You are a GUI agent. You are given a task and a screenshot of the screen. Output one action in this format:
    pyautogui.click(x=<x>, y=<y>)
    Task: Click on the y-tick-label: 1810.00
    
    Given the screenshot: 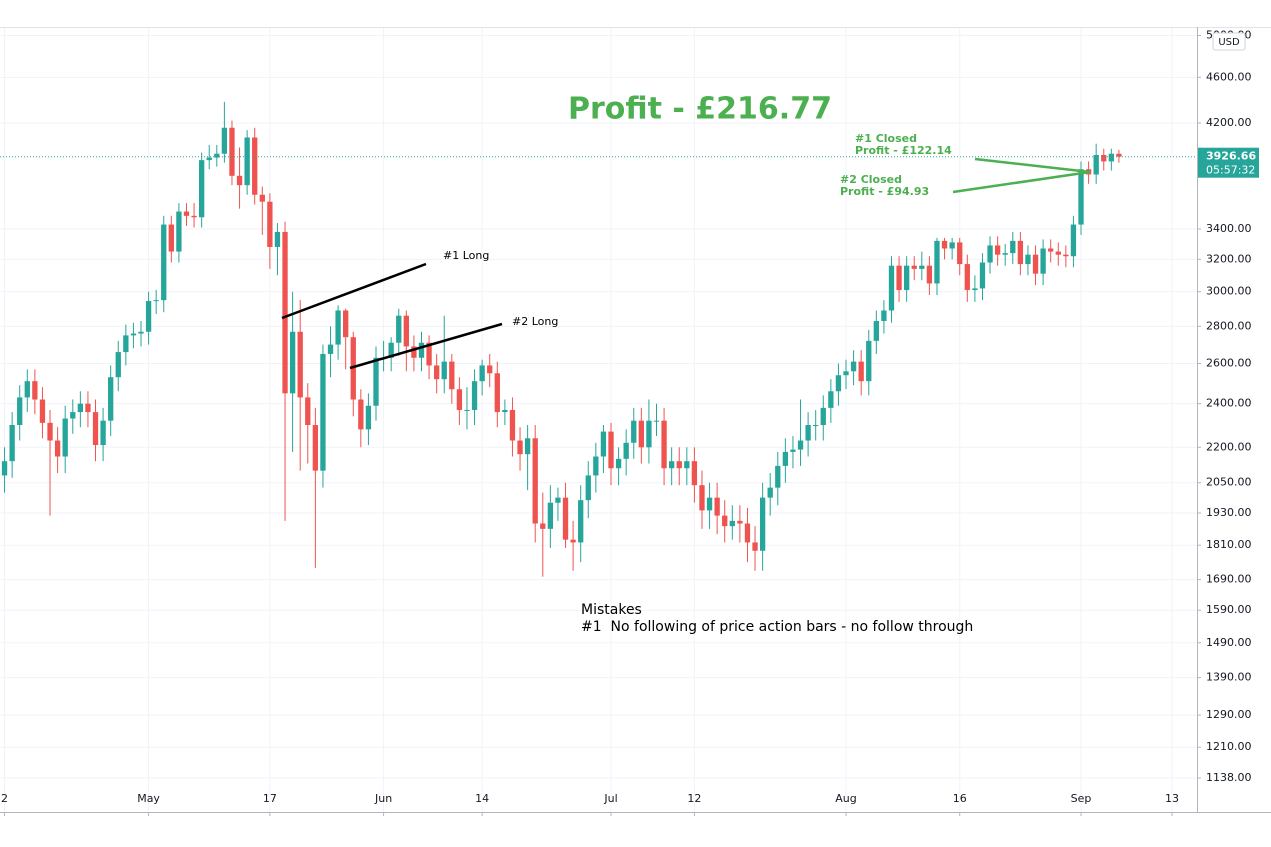 What is the action you would take?
    pyautogui.click(x=1229, y=544)
    